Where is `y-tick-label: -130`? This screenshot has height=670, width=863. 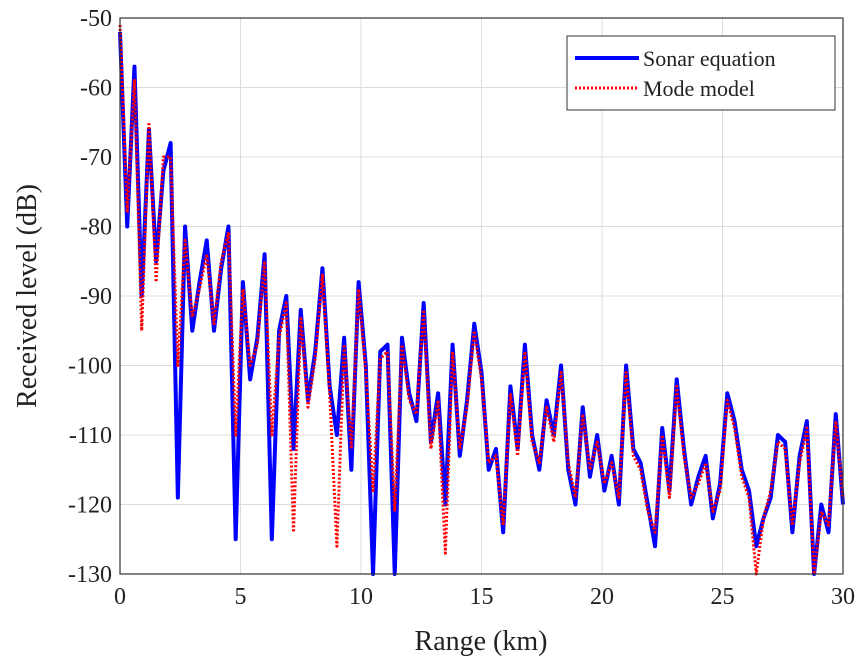 y-tick-label: -130 is located at coordinates (90, 575).